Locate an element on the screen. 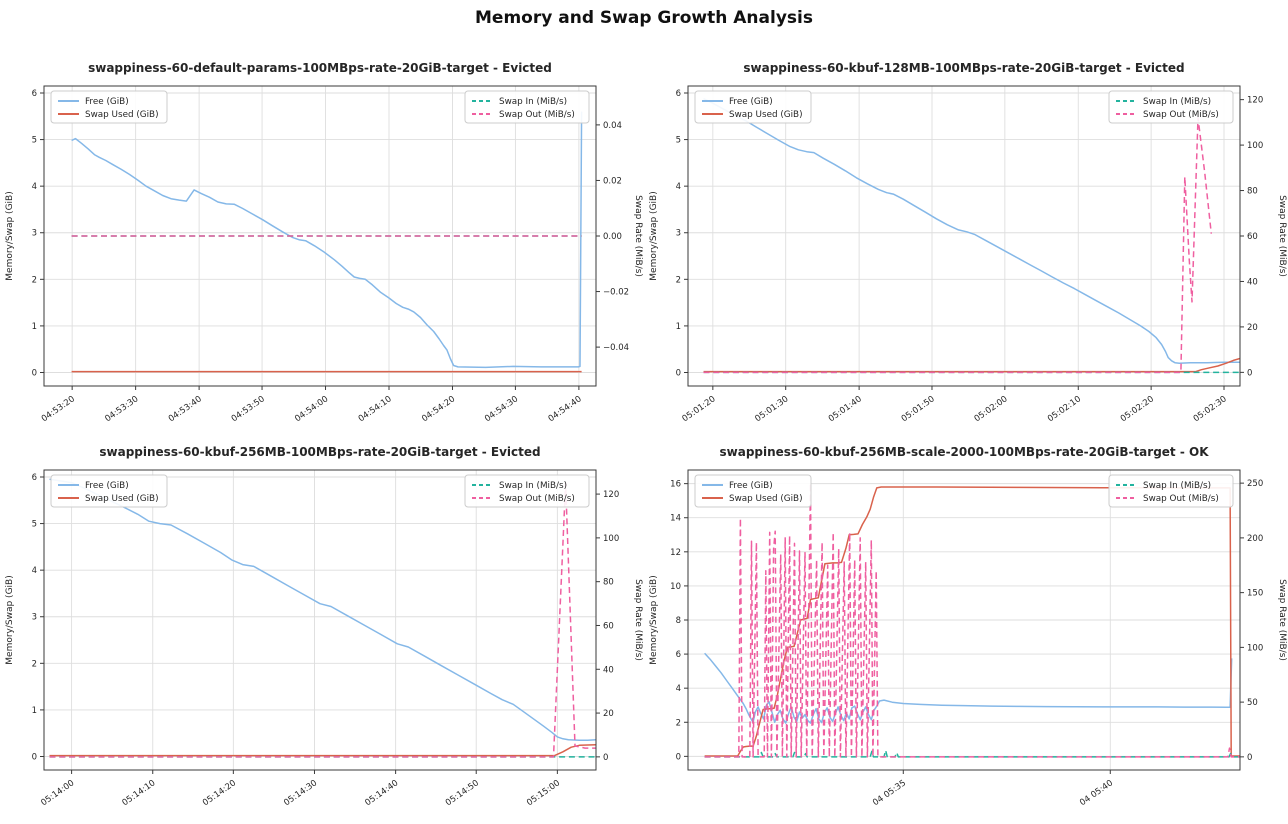 The image size is (1288, 824). x-tick-label: 05:14:20 is located at coordinates (219, 793).